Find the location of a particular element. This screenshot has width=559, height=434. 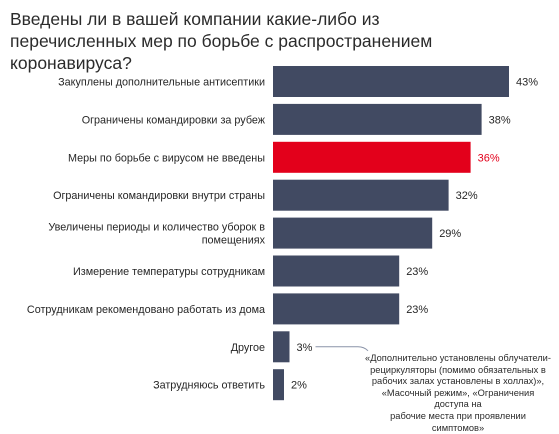

annotation-line: «Дополнительно установлены облучатели- is located at coordinates (458, 358).